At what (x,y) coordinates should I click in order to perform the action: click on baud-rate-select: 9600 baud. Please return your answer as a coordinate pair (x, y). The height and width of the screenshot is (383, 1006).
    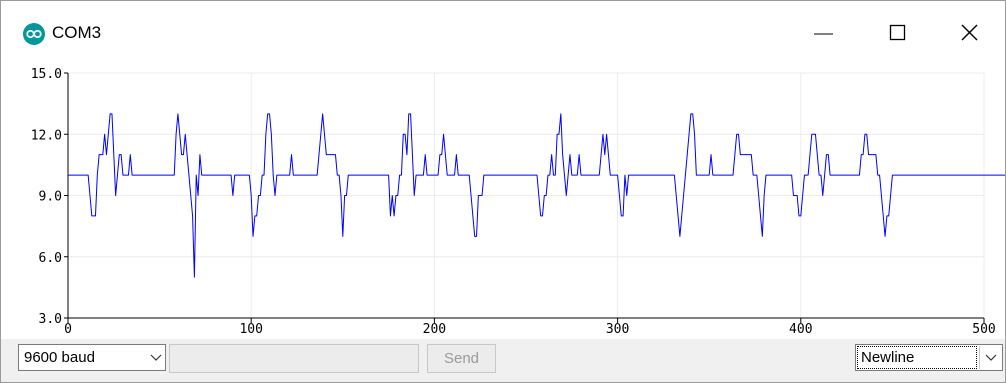
    Looking at the image, I should click on (92, 357).